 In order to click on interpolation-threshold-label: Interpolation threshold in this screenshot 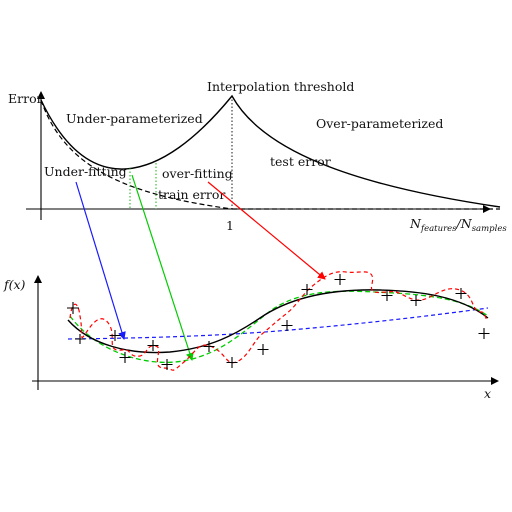, I will do `click(280, 86)`.